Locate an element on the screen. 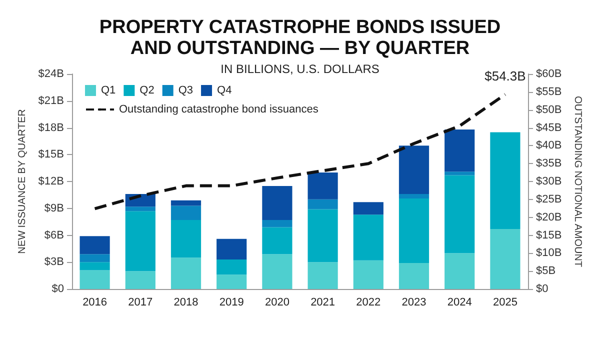 The width and height of the screenshot is (600, 337). y-tick-label: $3B is located at coordinates (54, 262).